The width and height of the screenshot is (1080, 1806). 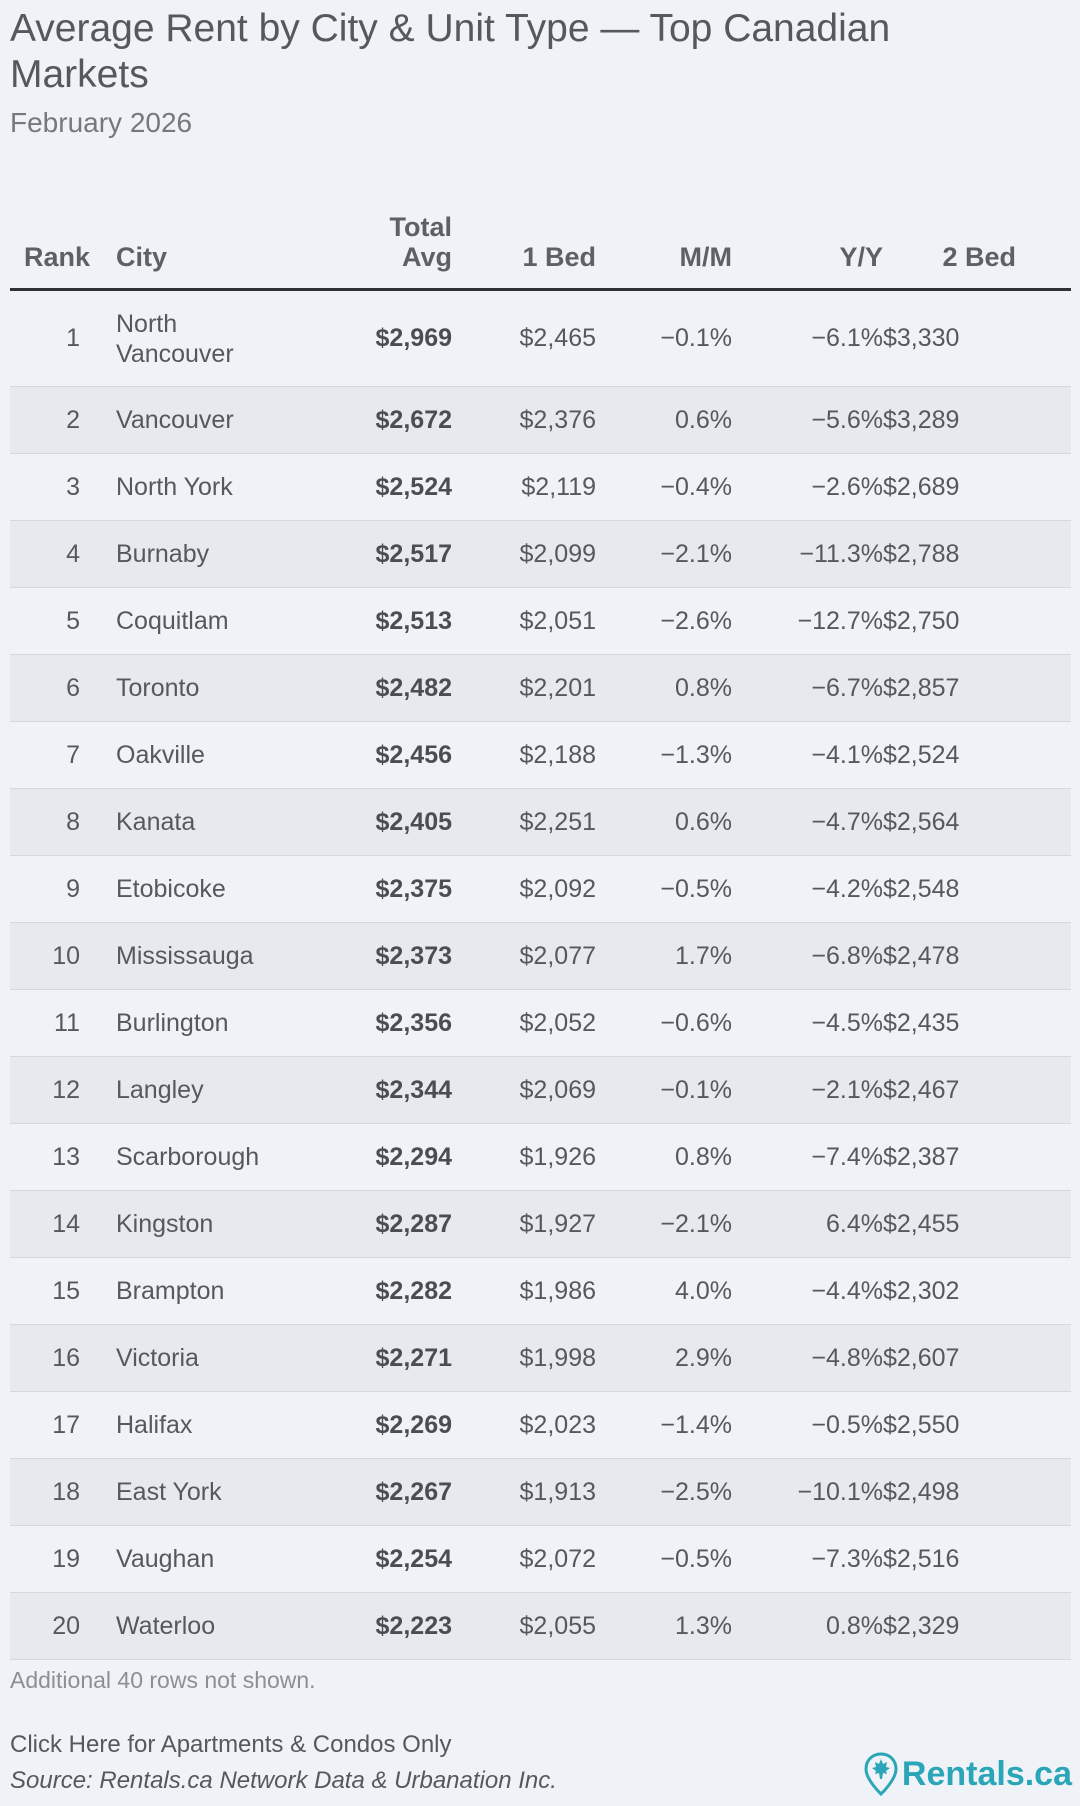 What do you see at coordinates (854, 1625) in the screenshot?
I see `cell-yy: 0.8%` at bounding box center [854, 1625].